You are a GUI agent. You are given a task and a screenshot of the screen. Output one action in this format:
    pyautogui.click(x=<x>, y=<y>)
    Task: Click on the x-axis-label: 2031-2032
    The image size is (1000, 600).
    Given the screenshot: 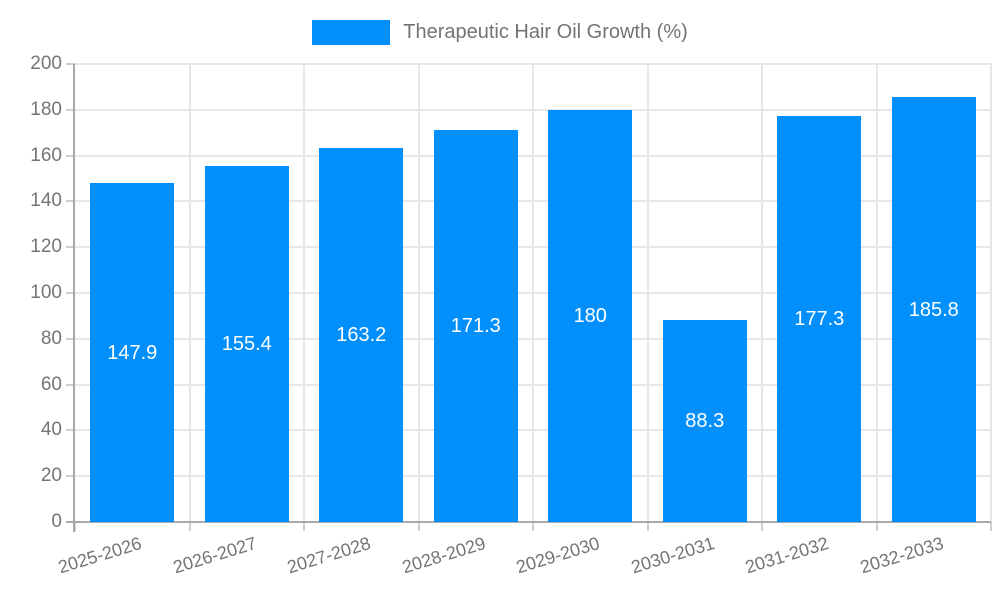 What is the action you would take?
    pyautogui.click(x=787, y=555)
    